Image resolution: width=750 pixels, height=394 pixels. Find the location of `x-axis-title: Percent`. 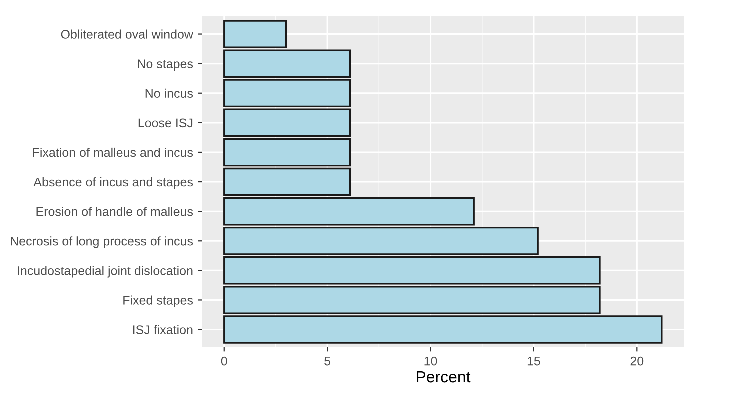

x-axis-title: Percent is located at coordinates (444, 377).